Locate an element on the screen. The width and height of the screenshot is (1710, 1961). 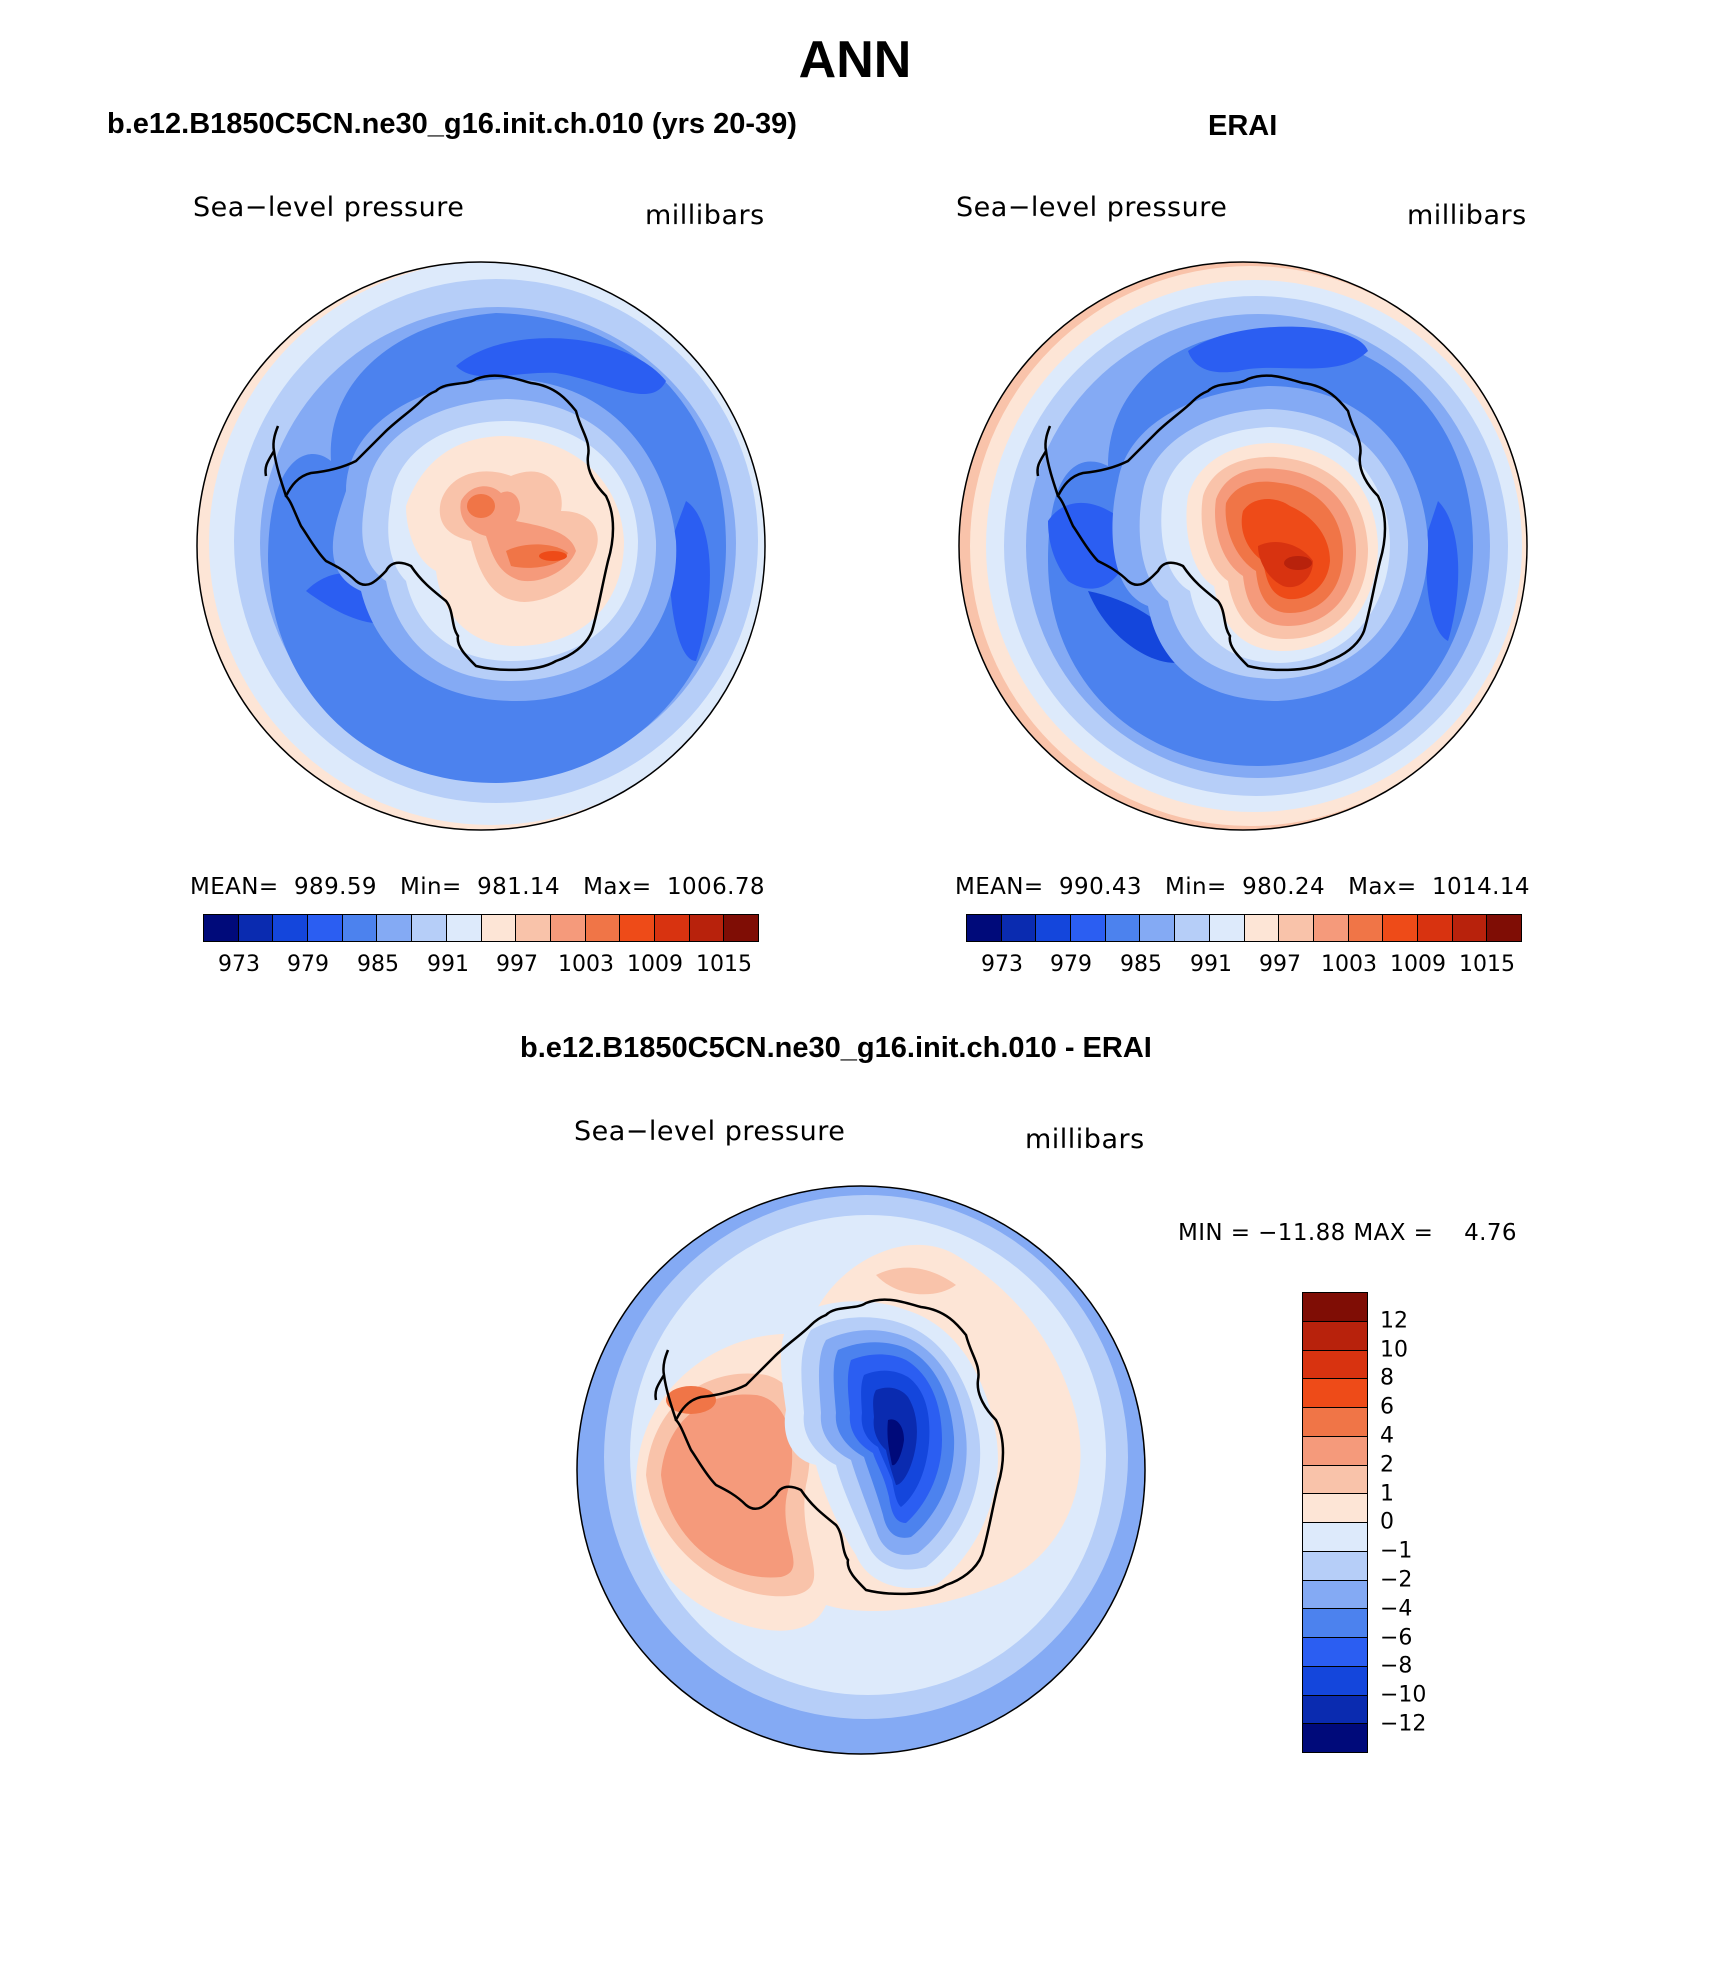
colorbar-tick-label: −12 is located at coordinates (1403, 1724).